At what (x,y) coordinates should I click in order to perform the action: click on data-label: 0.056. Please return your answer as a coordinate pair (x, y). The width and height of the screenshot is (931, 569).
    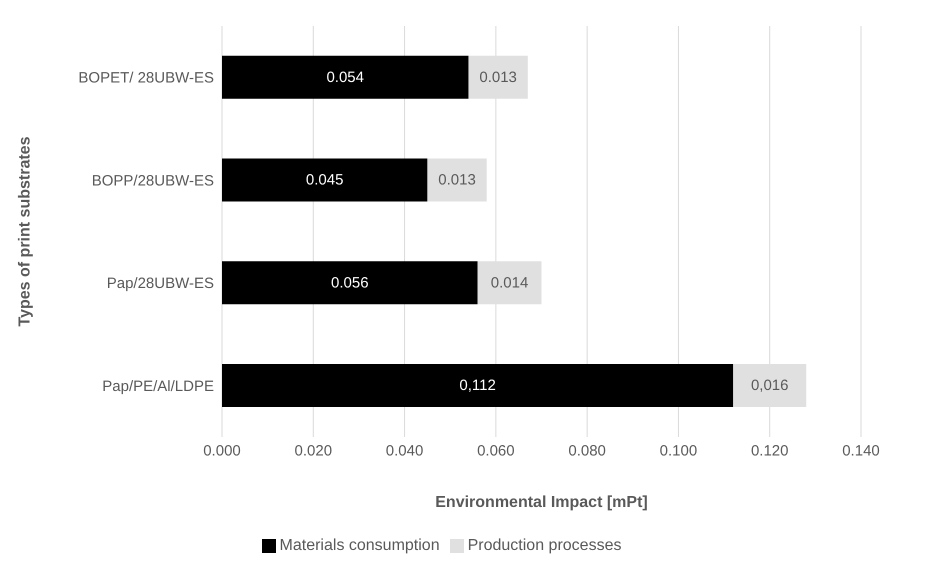
    Looking at the image, I should click on (350, 283).